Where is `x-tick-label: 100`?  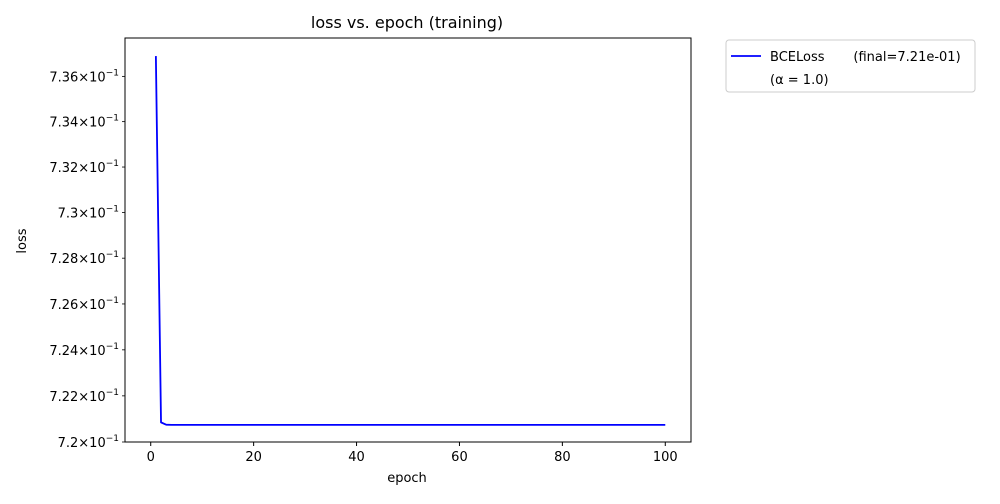
x-tick-label: 100 is located at coordinates (665, 457).